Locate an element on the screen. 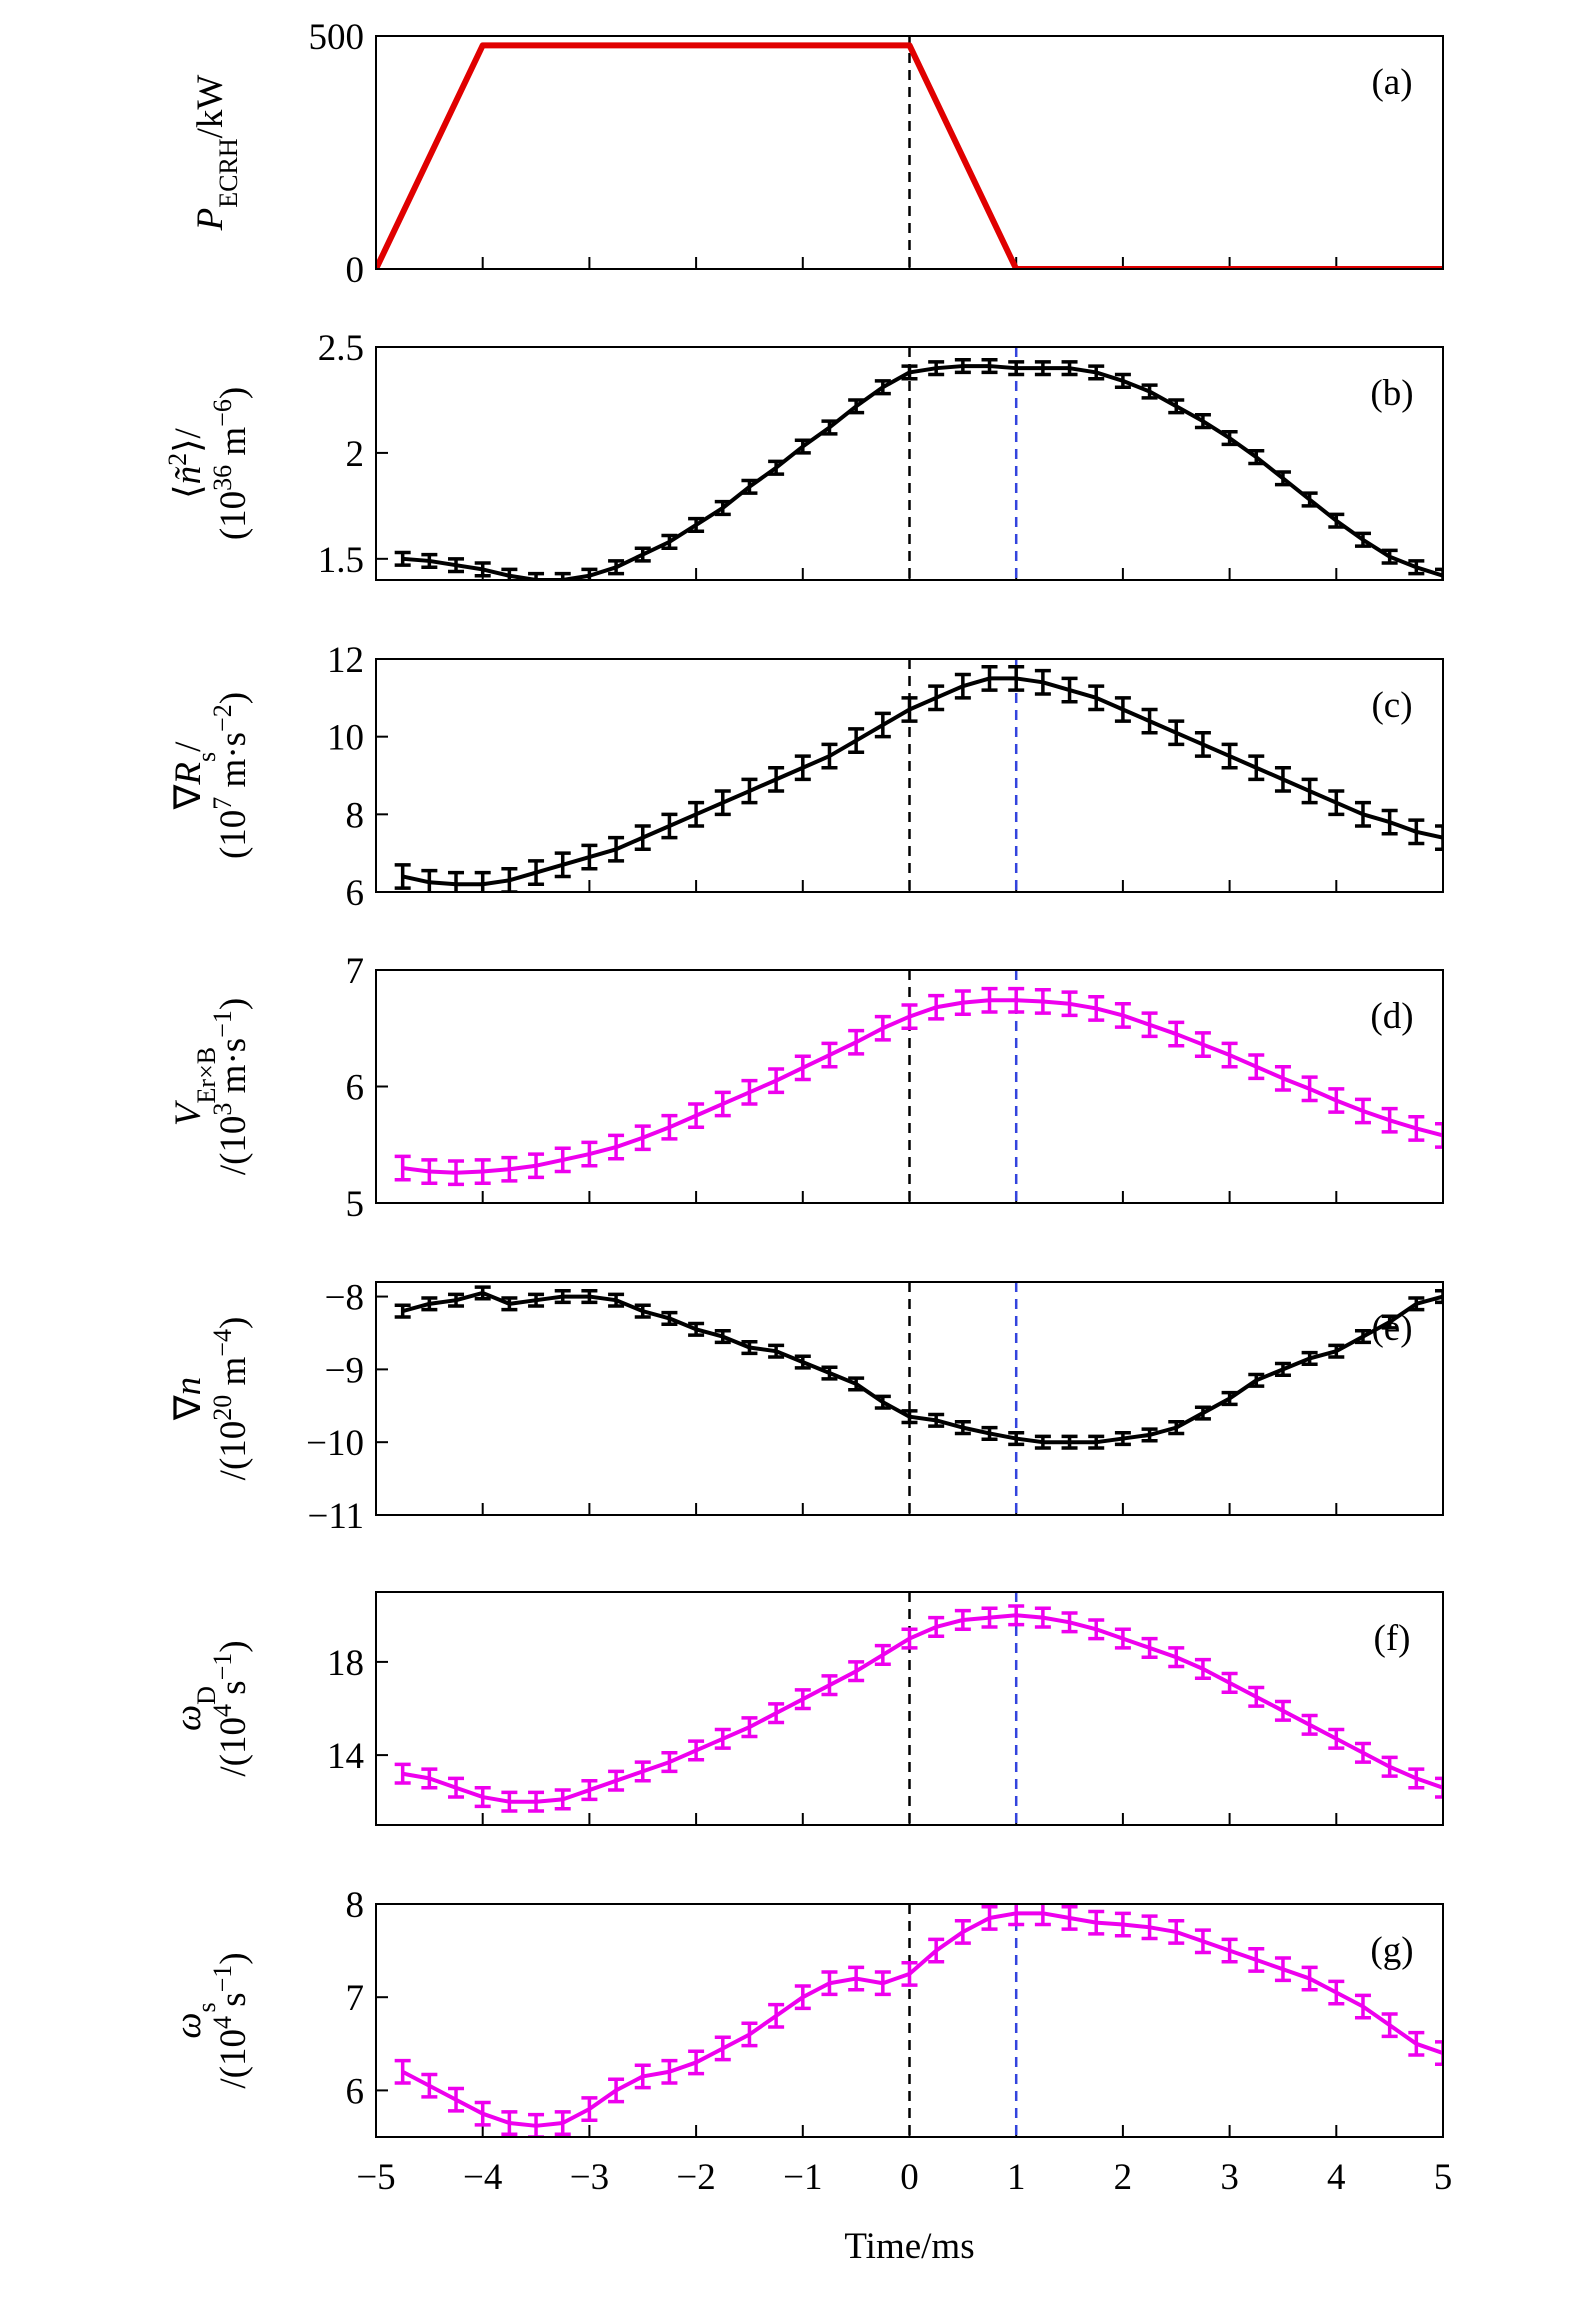 The image size is (1575, 2313). y-tick-label: 8 is located at coordinates (355, 1905).